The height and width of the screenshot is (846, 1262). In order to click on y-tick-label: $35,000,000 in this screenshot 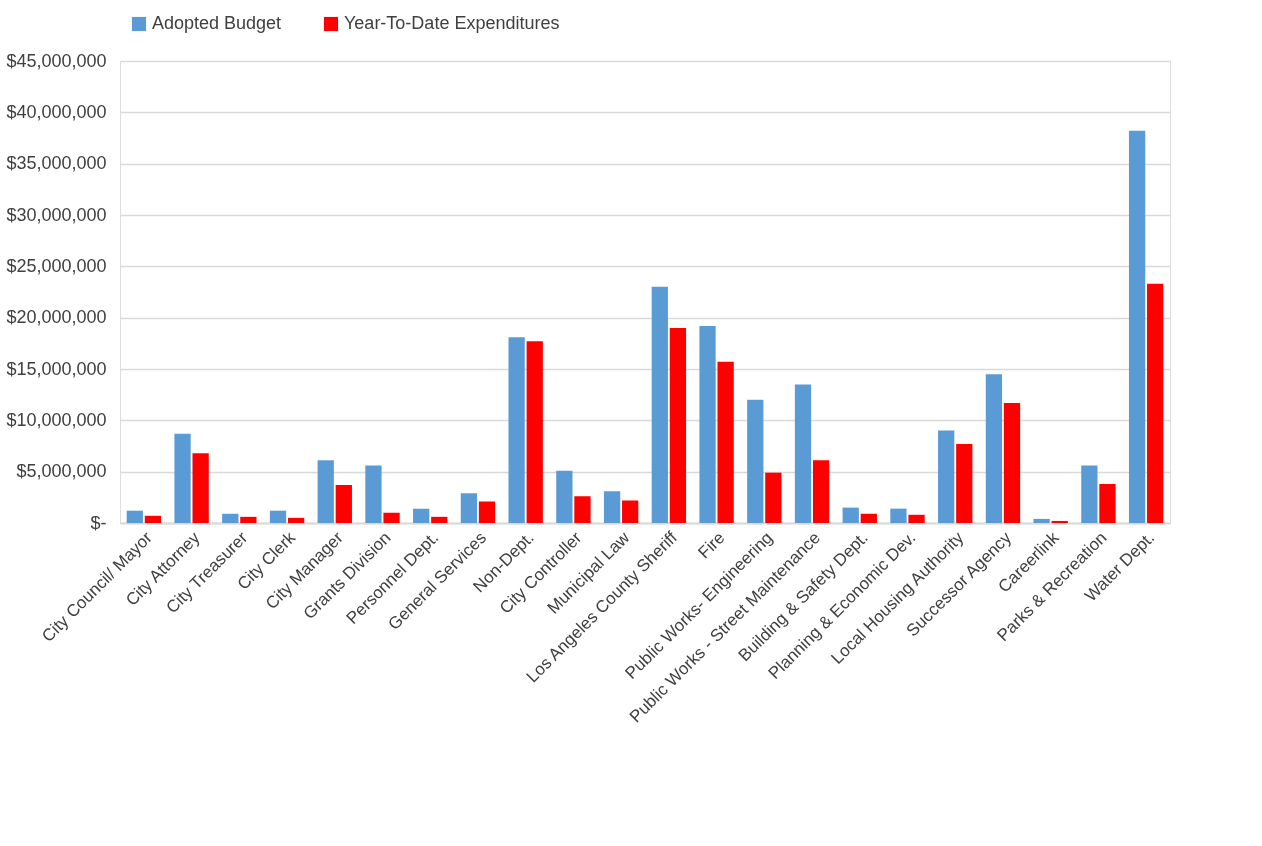, I will do `click(56, 163)`.